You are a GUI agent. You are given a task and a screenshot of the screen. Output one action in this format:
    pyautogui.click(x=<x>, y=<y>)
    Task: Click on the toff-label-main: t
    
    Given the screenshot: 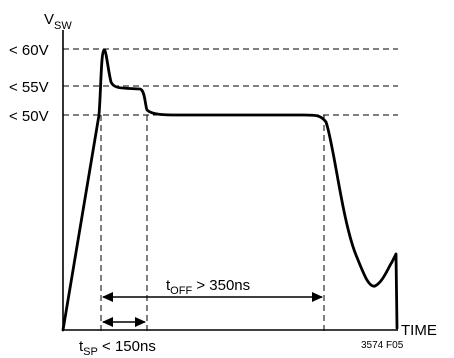 What is the action you would take?
    pyautogui.click(x=168, y=285)
    